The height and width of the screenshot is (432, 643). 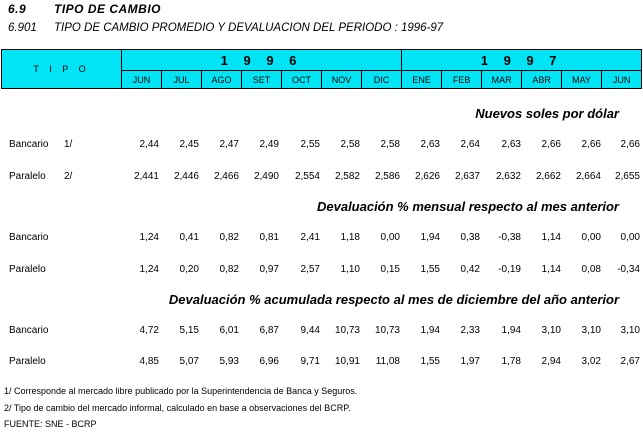 I want to click on table-cell: 0,81, so click(x=269, y=237).